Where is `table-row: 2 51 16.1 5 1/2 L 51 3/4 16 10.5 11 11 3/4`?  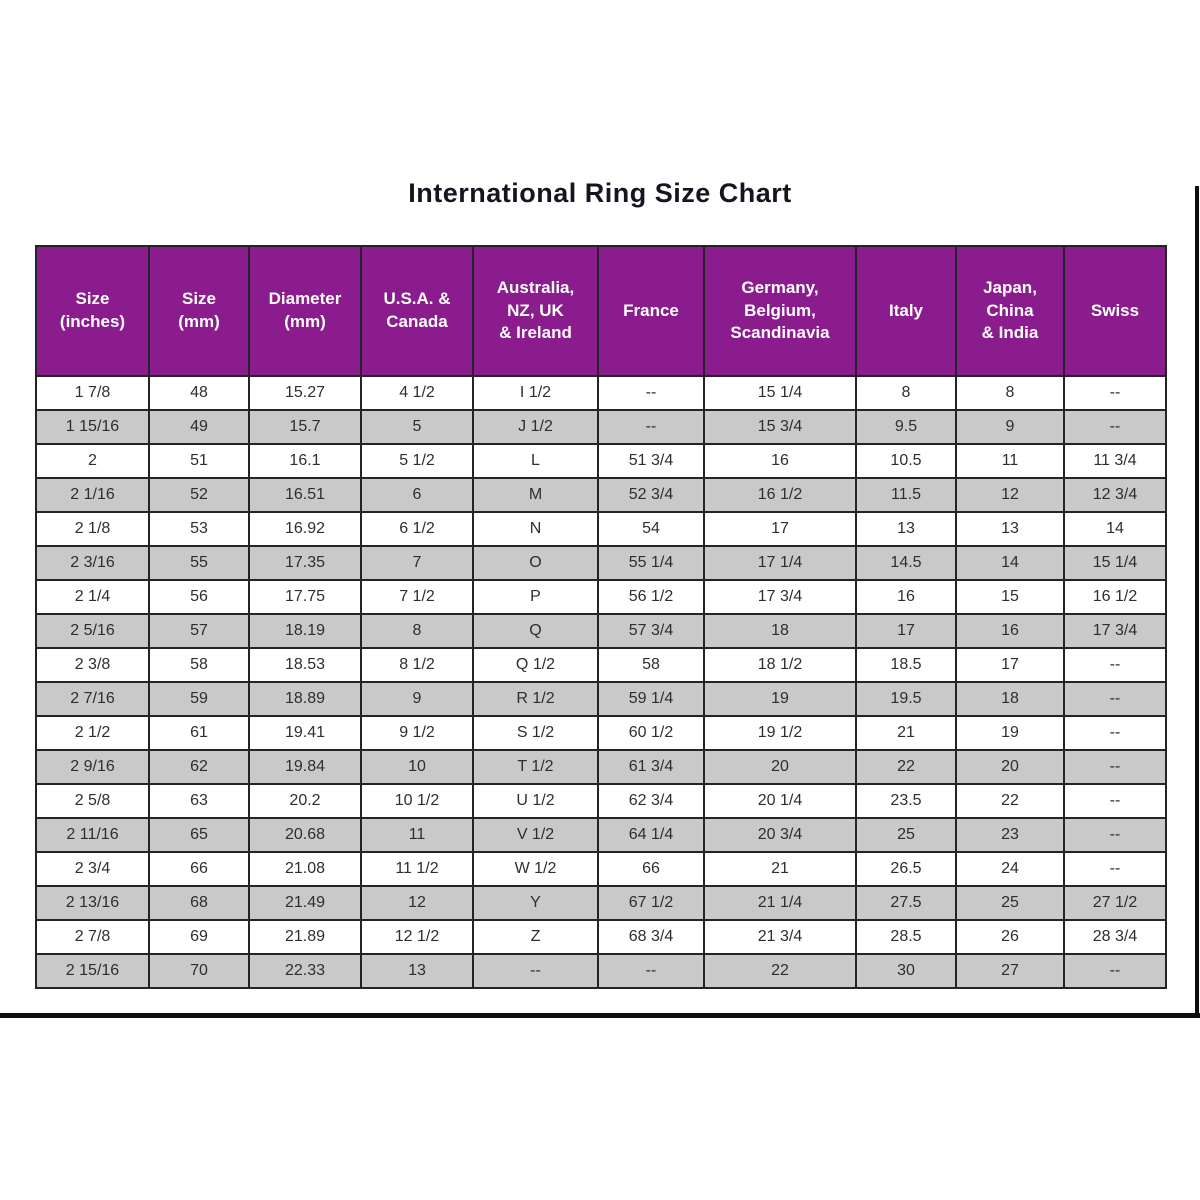
table-row: 2 51 16.1 5 1/2 L 51 3/4 16 10.5 11 11 3/4 is located at coordinates (601, 461).